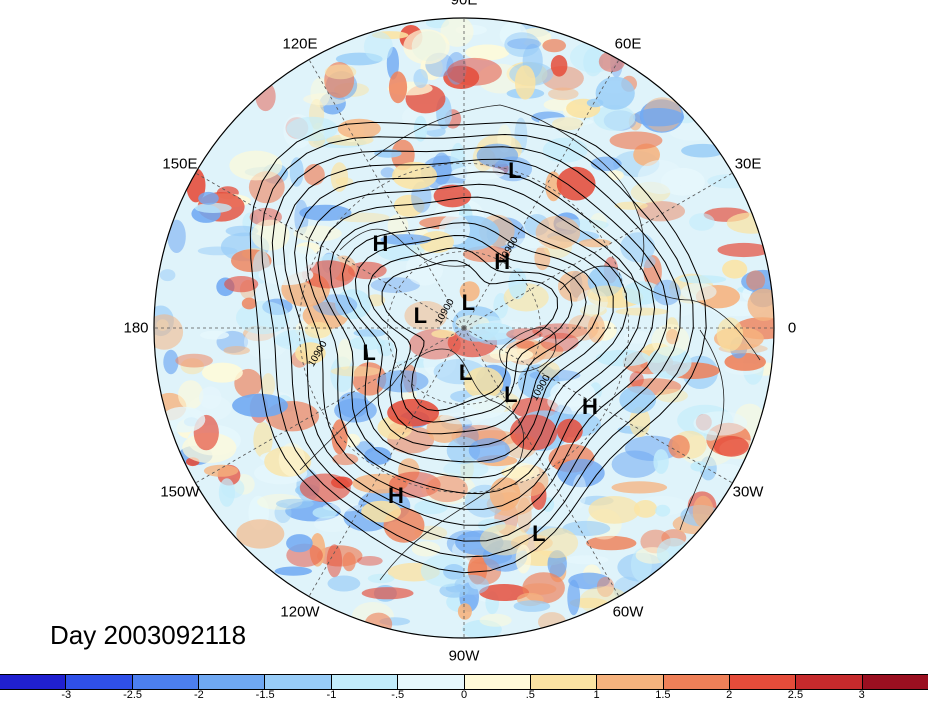  I want to click on longitude-label: 60W, so click(628, 612).